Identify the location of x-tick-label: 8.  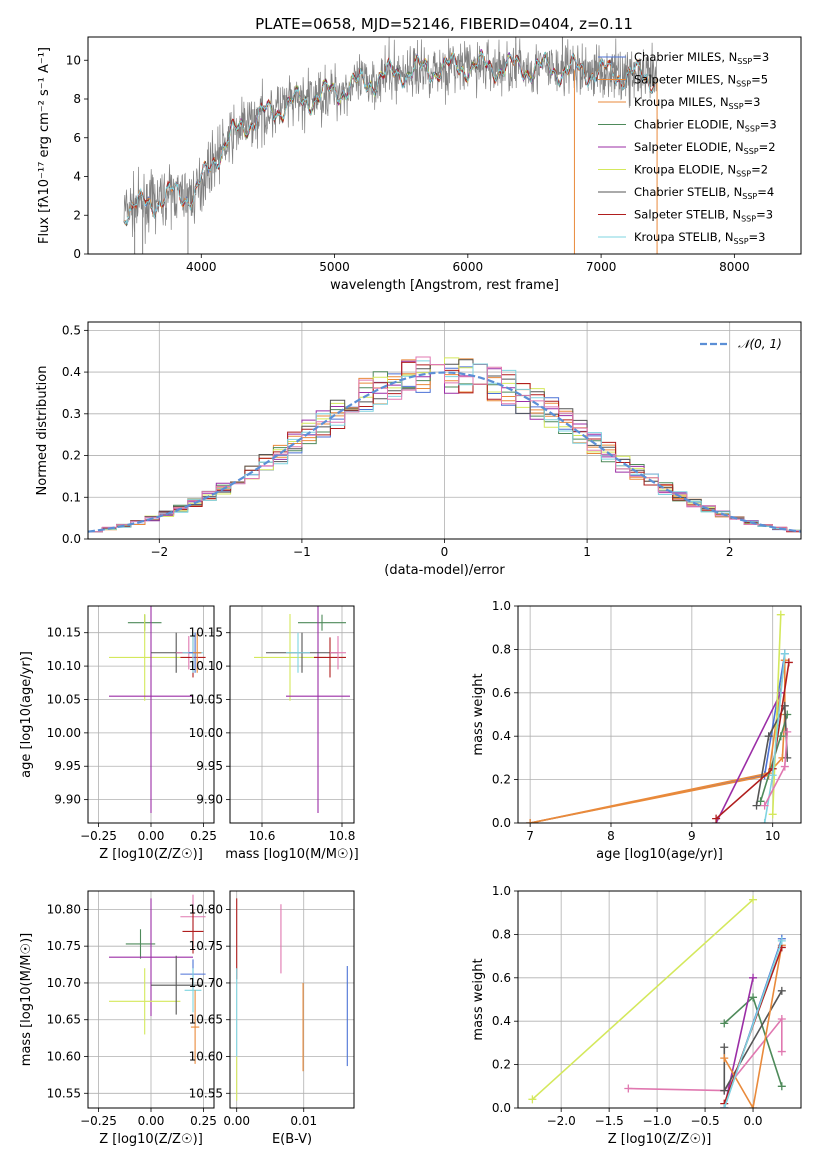
(611, 836).